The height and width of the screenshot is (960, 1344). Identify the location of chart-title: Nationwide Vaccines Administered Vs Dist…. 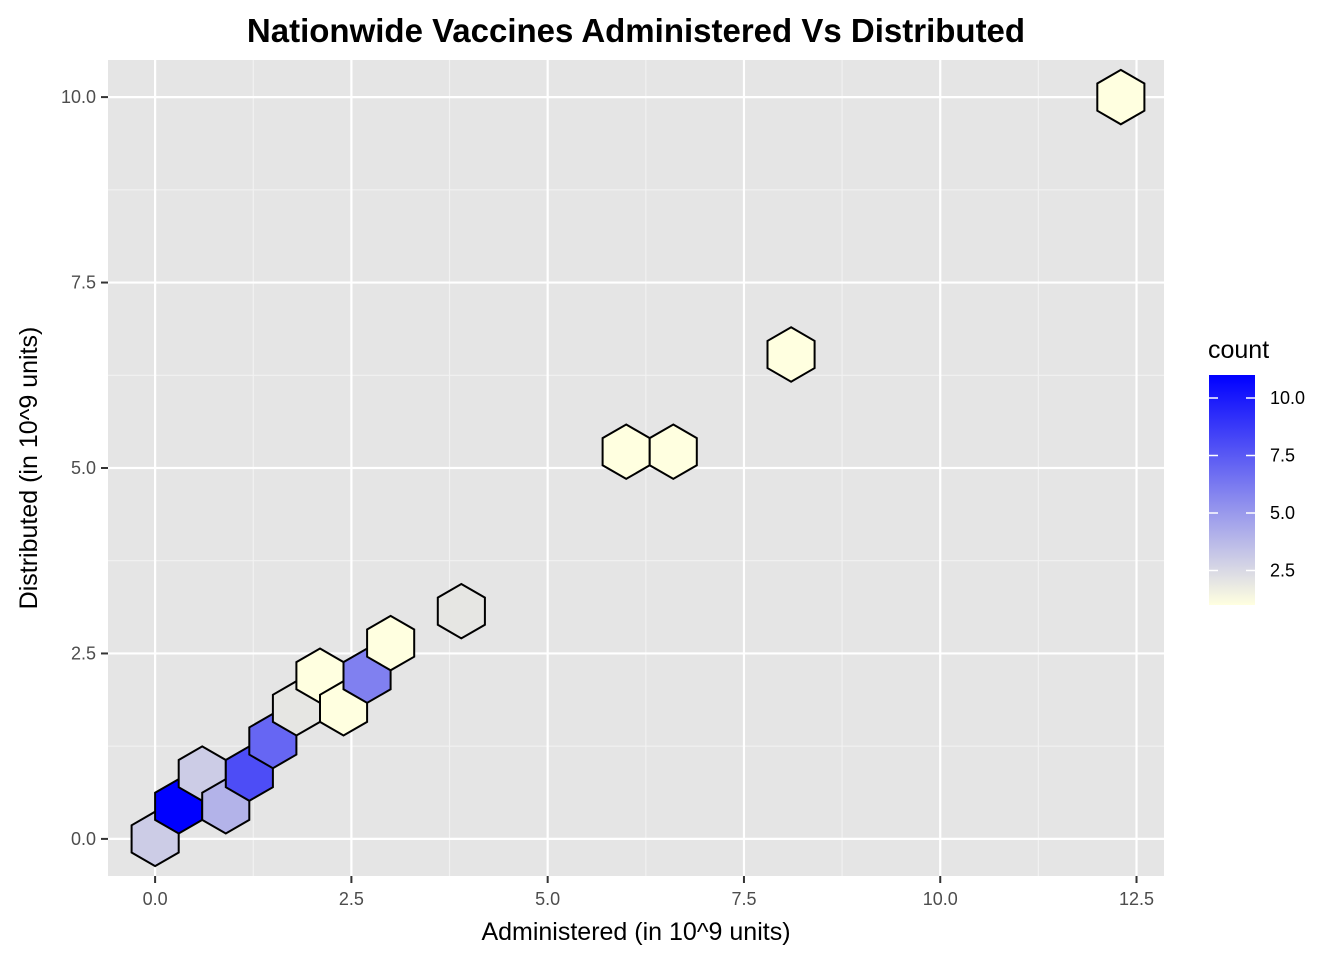
(636, 30).